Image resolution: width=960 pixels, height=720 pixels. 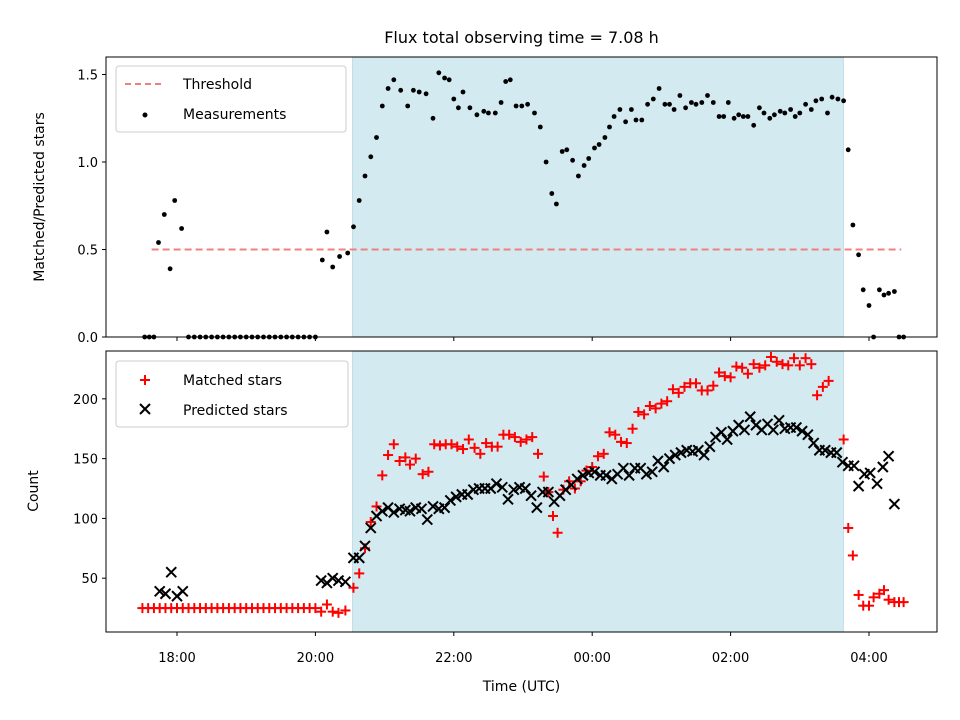 What do you see at coordinates (231, 99) in the screenshot?
I see `top-legend-box` at bounding box center [231, 99].